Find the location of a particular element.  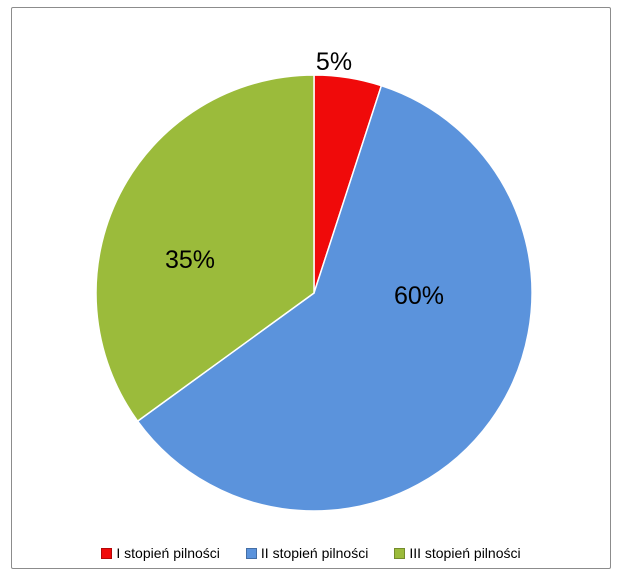

legend-item-3: III stopień pilności is located at coordinates (457, 553).